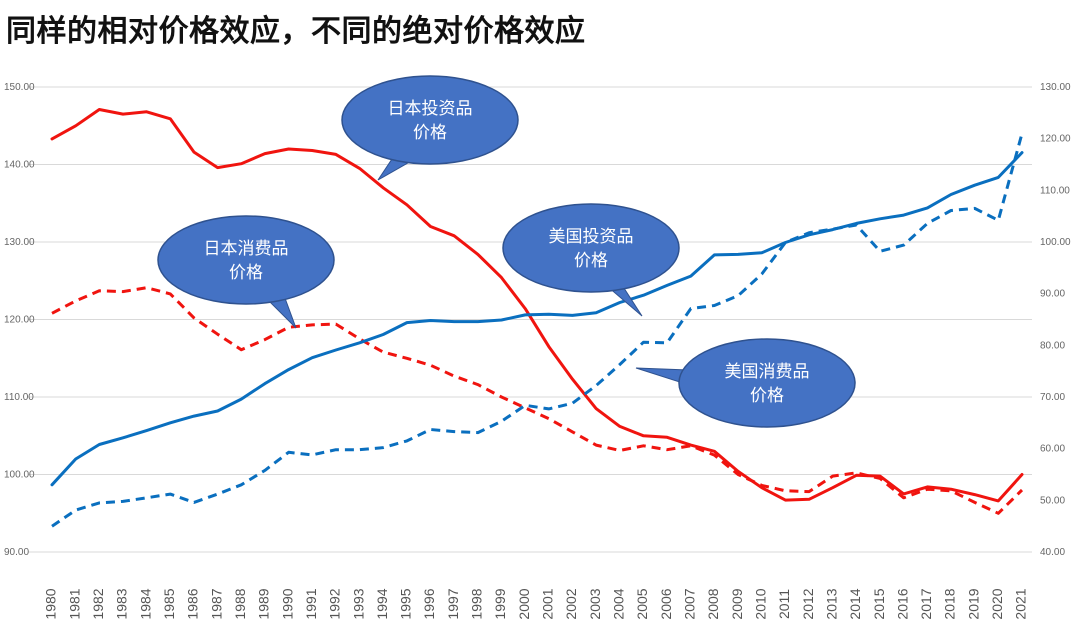 This screenshot has height=636, width=1080. What do you see at coordinates (74, 603) in the screenshot?
I see `x-tick-label: 1981` at bounding box center [74, 603].